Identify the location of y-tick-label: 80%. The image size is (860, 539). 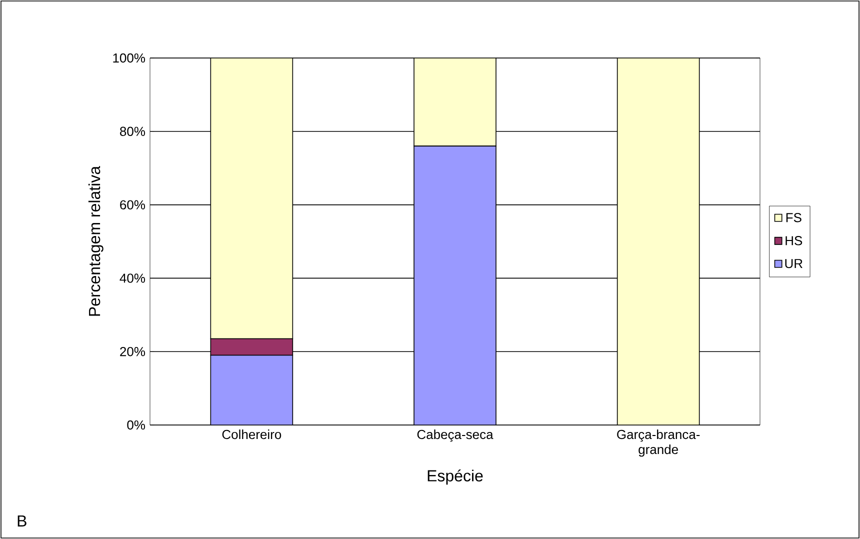
(133, 131).